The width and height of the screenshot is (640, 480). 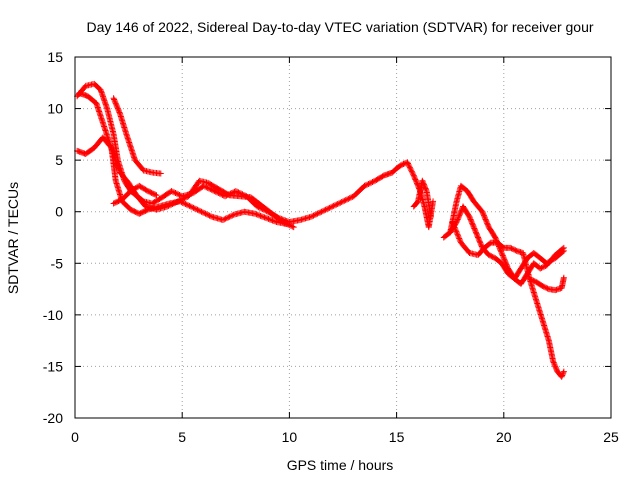 What do you see at coordinates (53, 315) in the screenshot?
I see `y-tick-label: -10` at bounding box center [53, 315].